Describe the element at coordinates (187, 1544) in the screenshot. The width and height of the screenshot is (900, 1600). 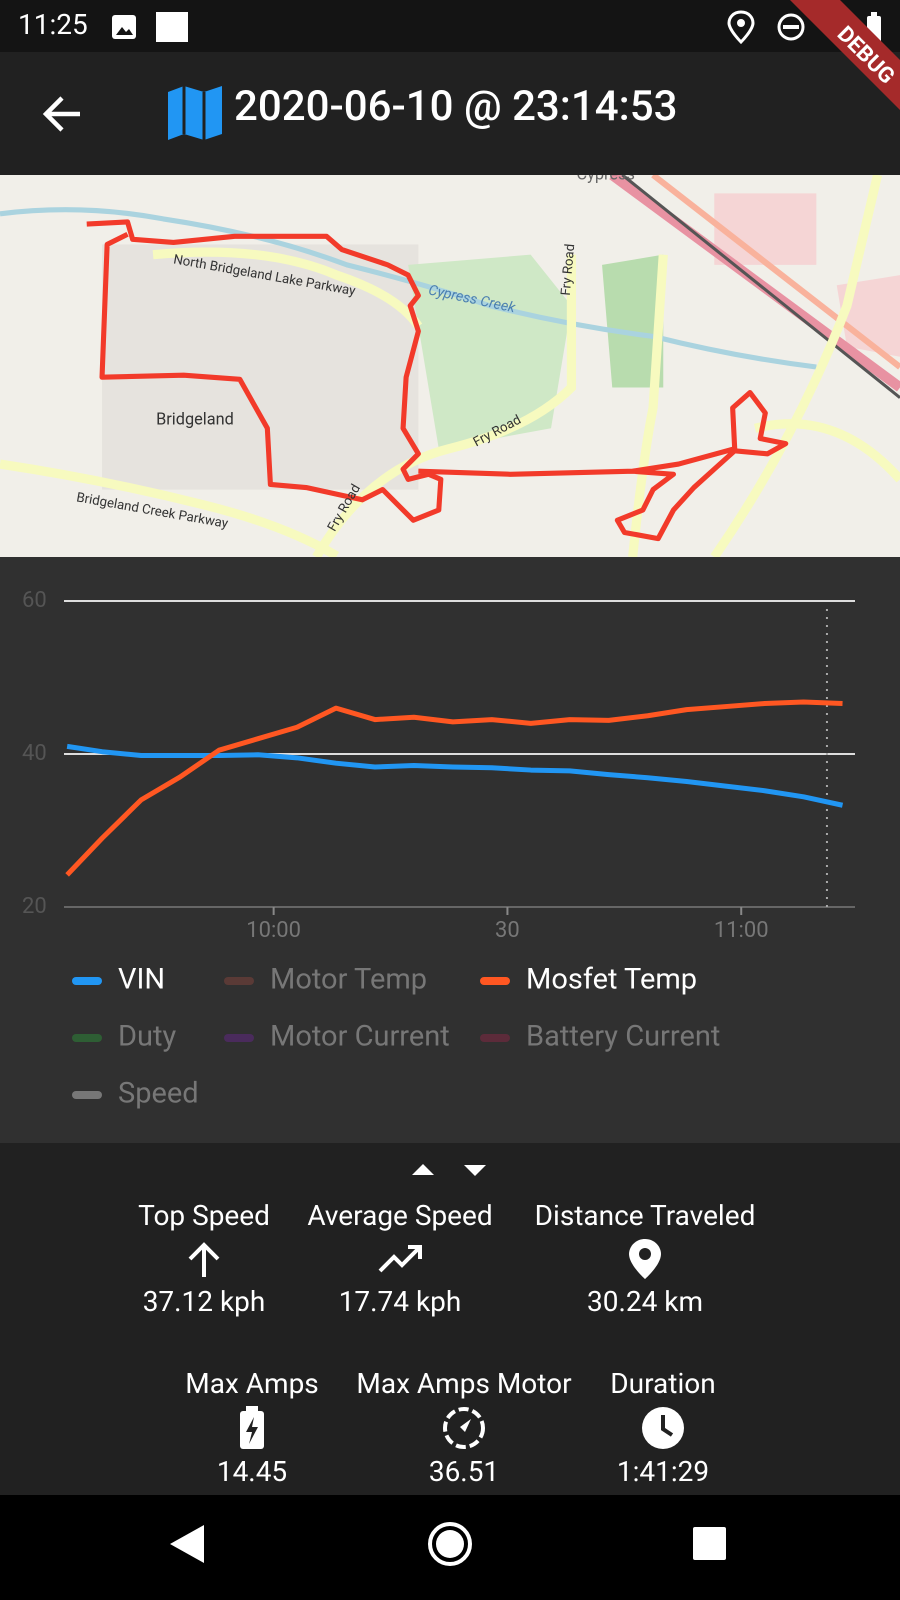
I see `back-nav` at that location.